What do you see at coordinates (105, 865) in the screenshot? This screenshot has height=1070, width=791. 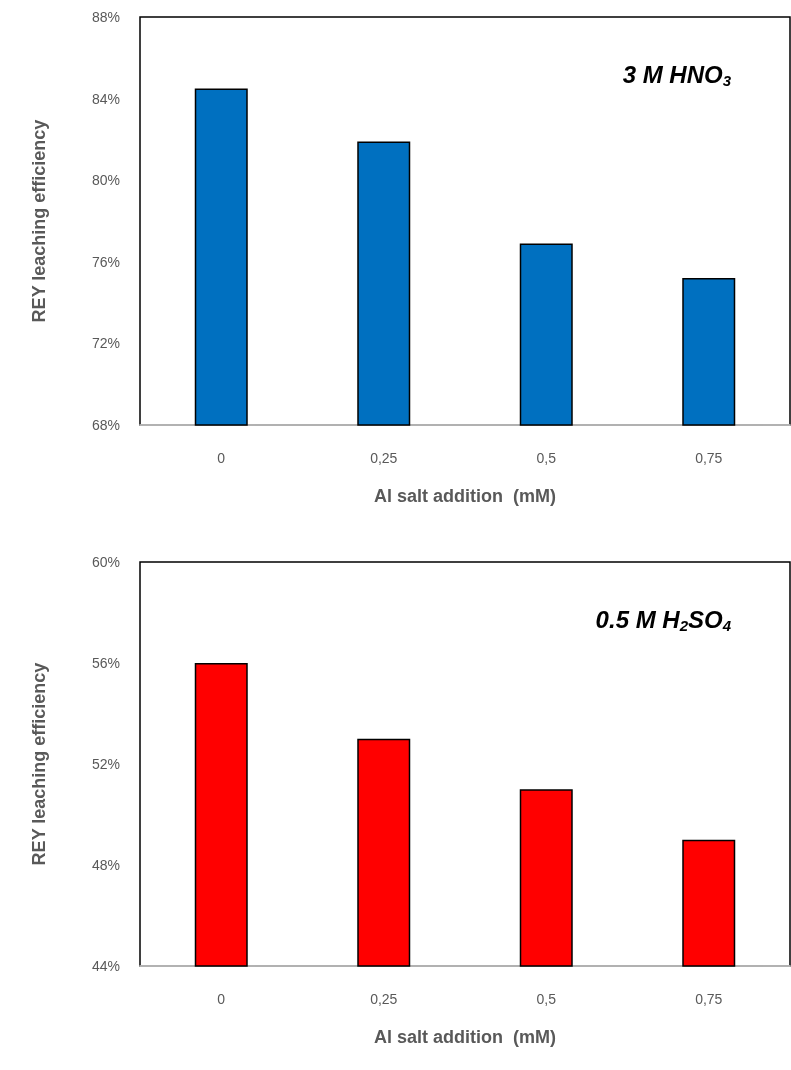 I see `y-tick-label: 48%` at bounding box center [105, 865].